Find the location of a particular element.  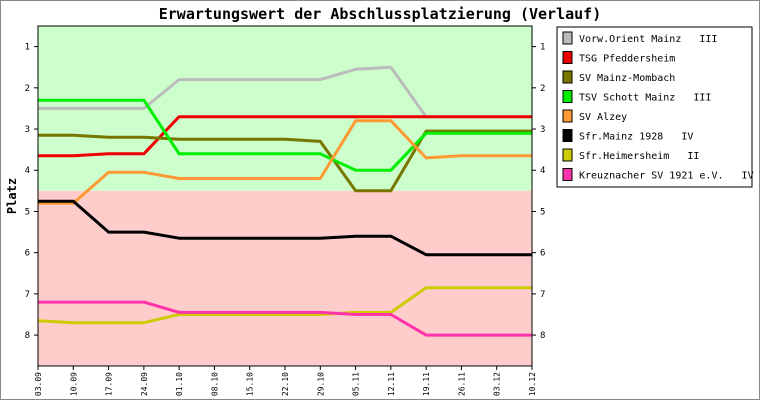

x-tick-label: 19.11 is located at coordinates (426, 384).